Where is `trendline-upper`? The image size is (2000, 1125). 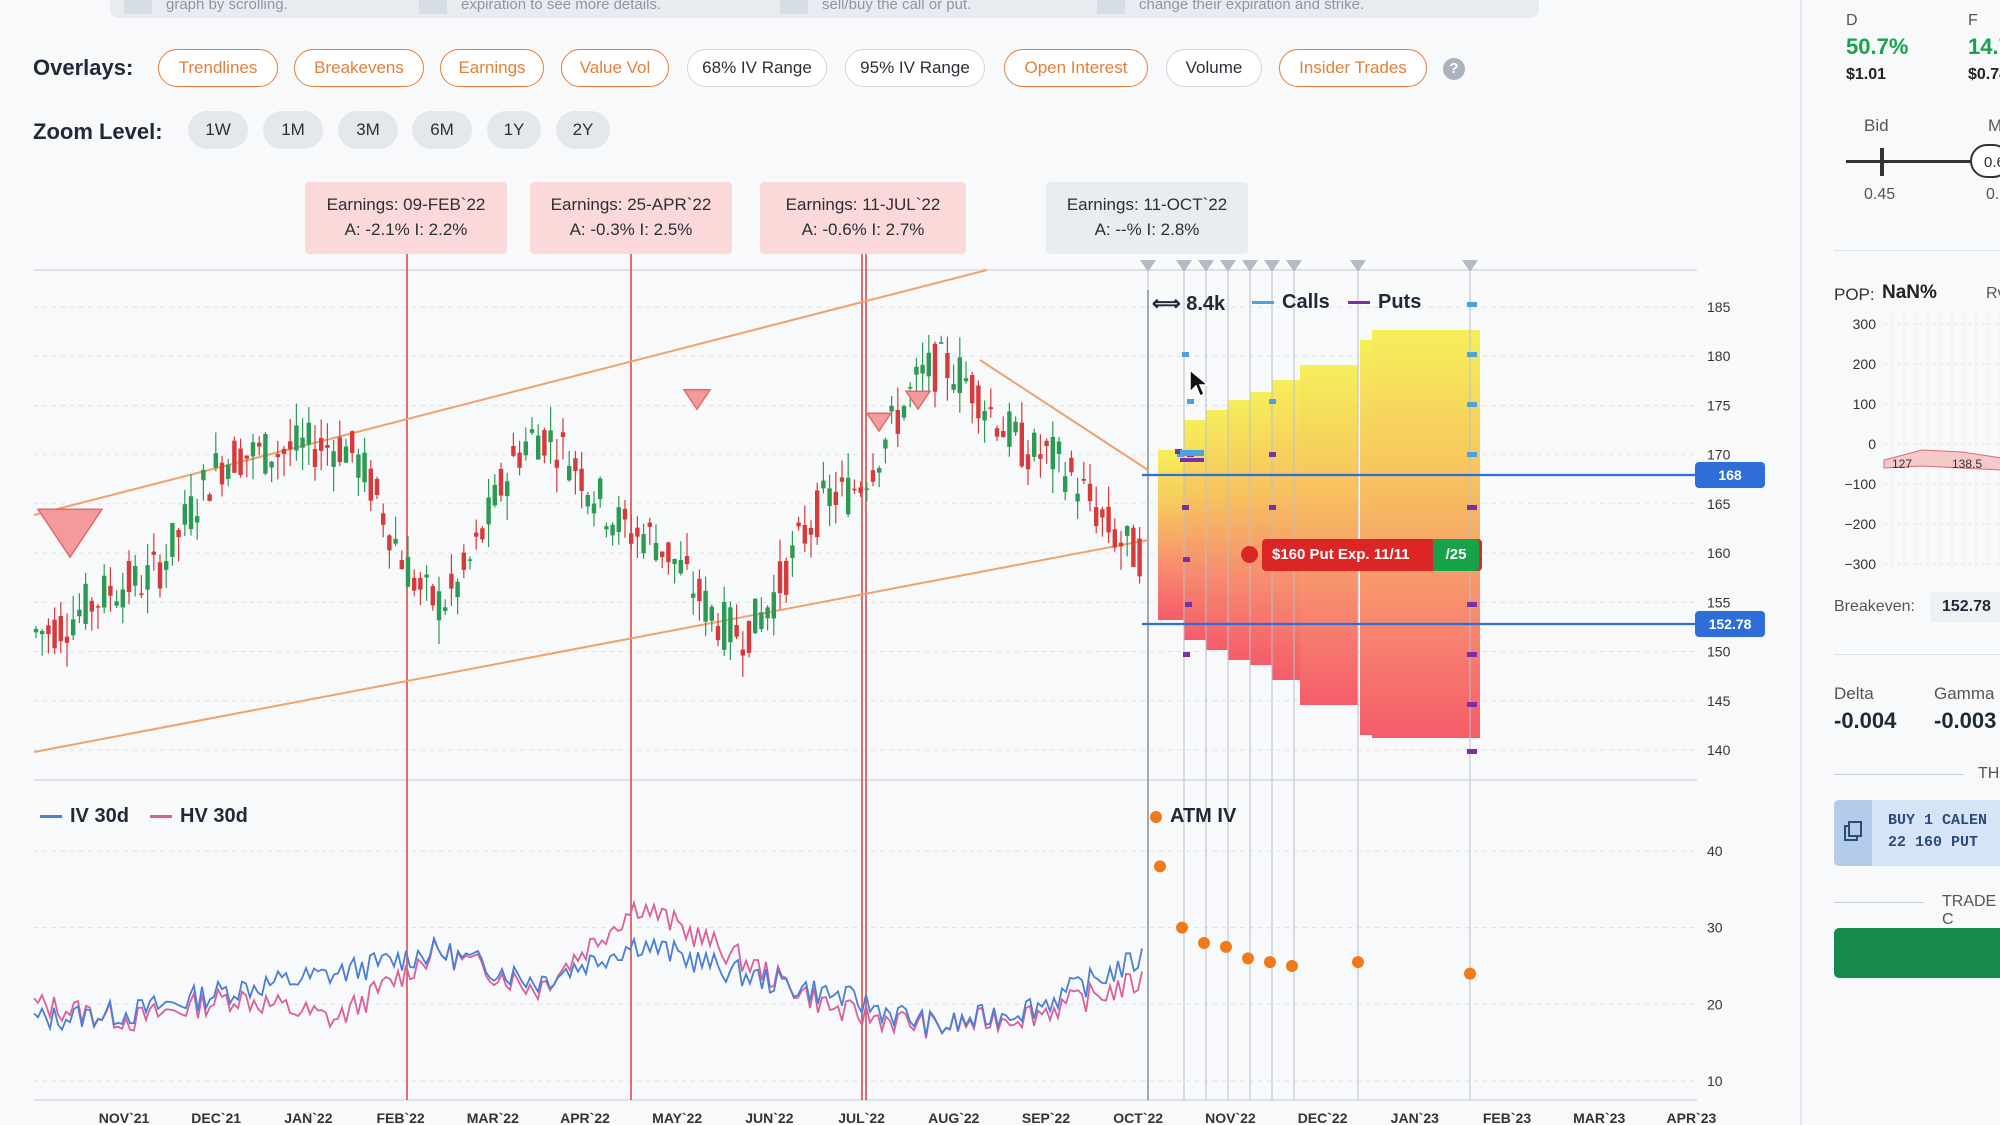
trendline-upper is located at coordinates (510, 392).